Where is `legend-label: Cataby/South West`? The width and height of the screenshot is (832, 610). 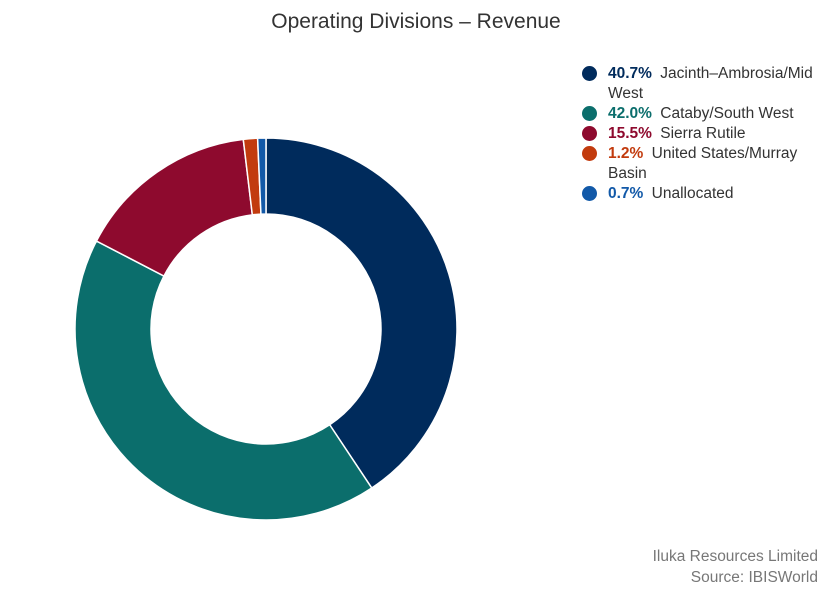 legend-label: Cataby/South West is located at coordinates (727, 113).